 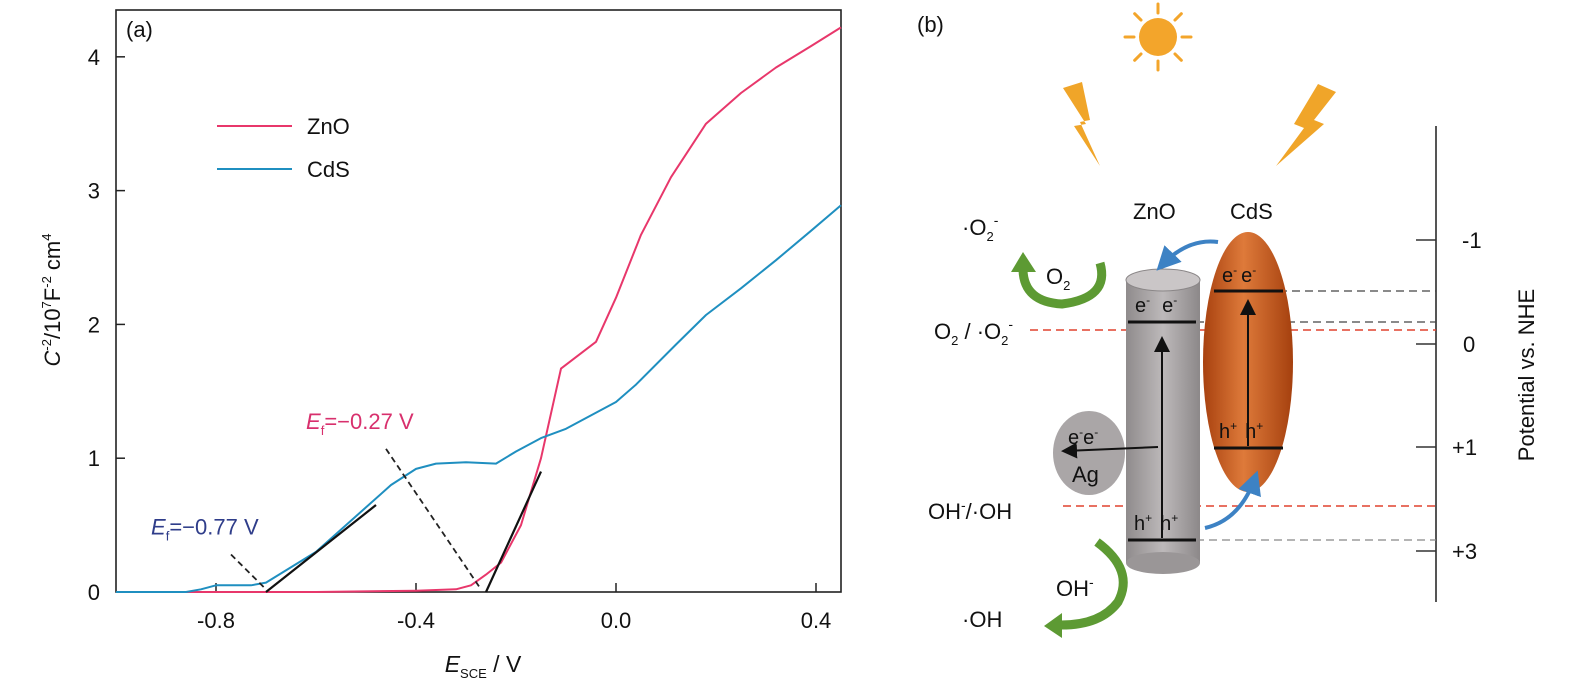 I want to click on cds-holes: h+ h+, so click(x=1241, y=431).